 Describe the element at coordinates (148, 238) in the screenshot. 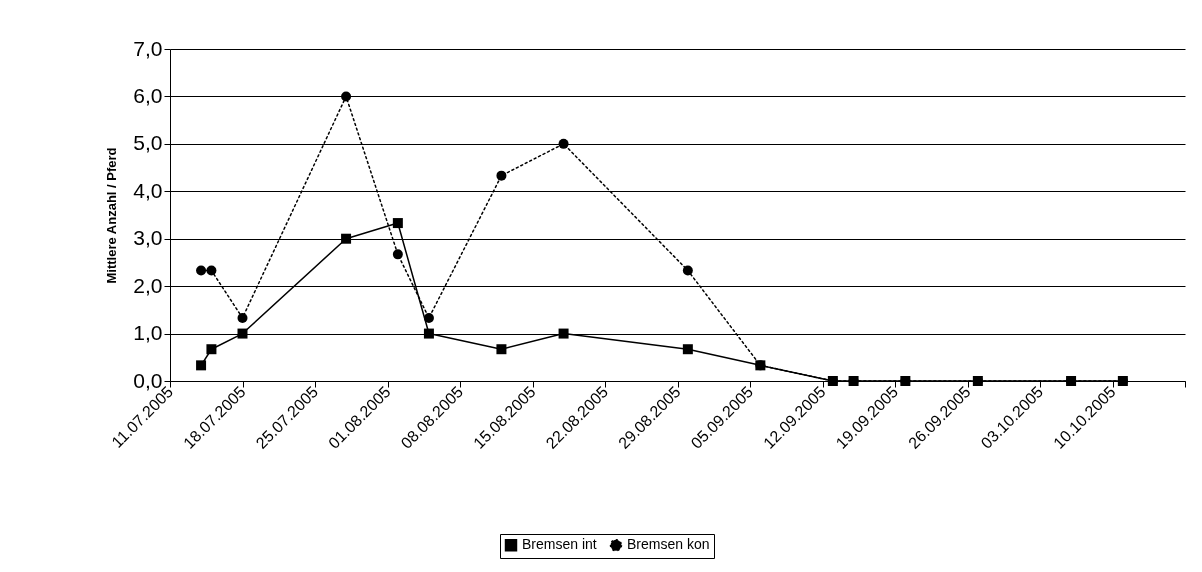

I see `y-tick-label: 3,0` at that location.